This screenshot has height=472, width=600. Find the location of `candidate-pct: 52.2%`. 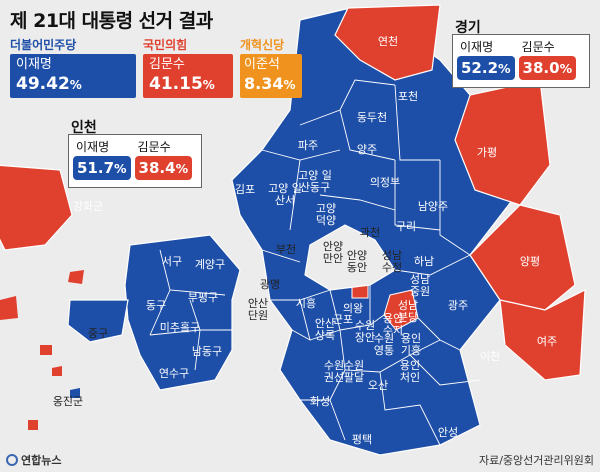

candidate-pct: 52.2% is located at coordinates (486, 68).